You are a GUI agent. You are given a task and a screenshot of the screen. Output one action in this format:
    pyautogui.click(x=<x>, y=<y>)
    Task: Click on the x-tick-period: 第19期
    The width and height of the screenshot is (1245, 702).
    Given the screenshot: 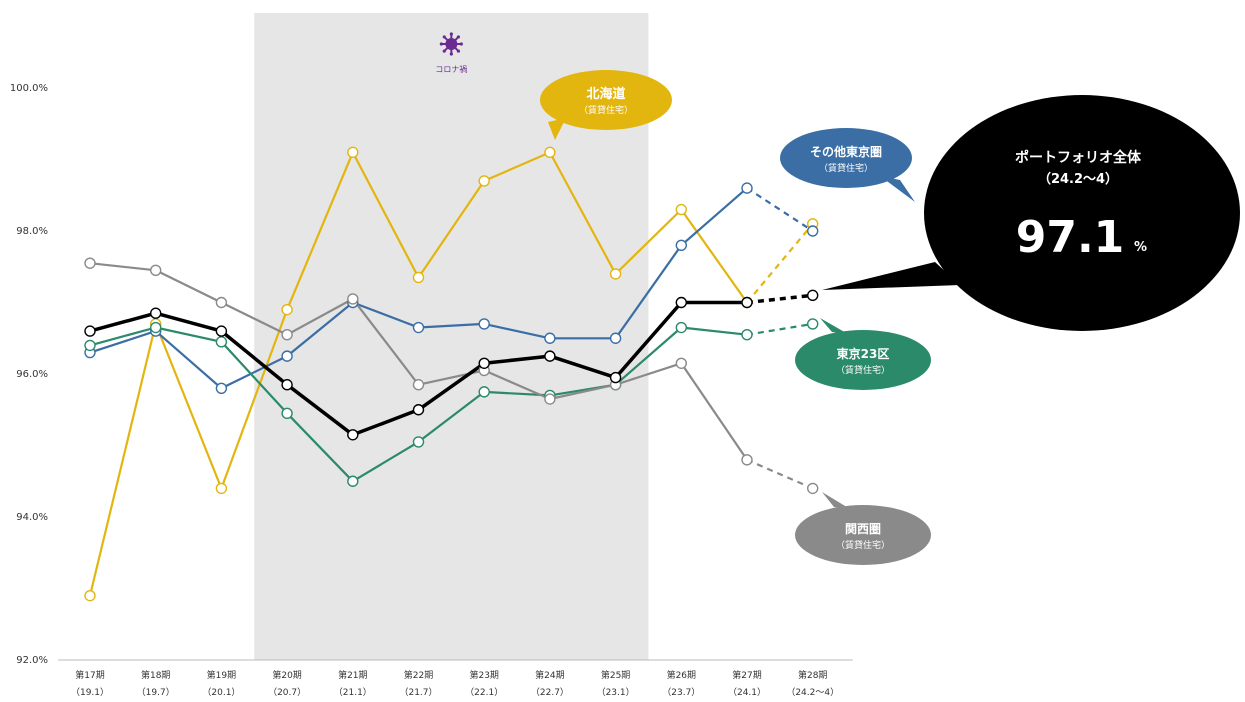 What is the action you would take?
    pyautogui.click(x=221, y=675)
    